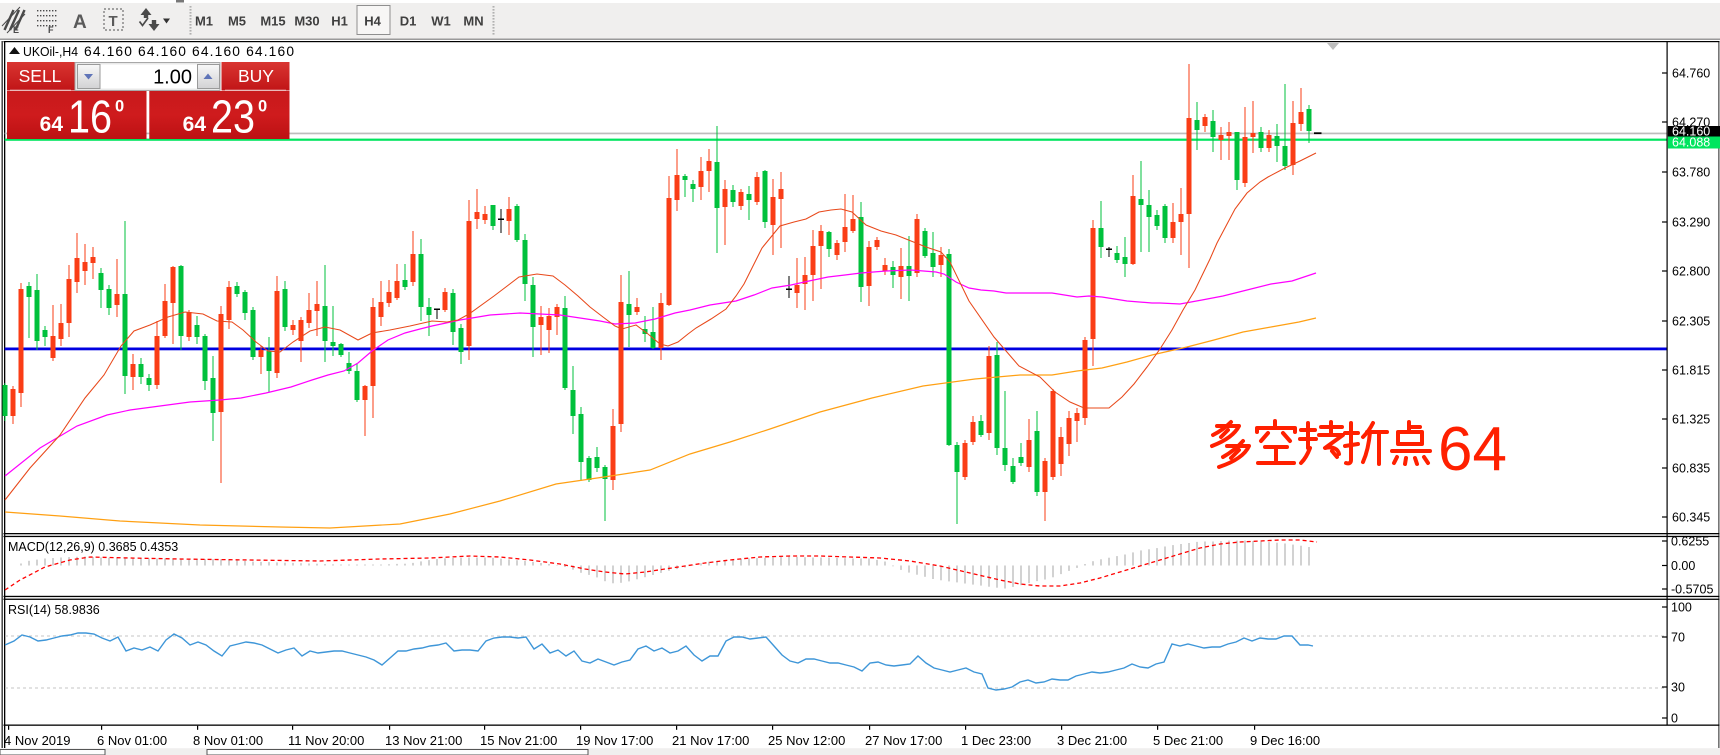 This screenshot has height=755, width=1720. Describe the element at coordinates (256, 76) in the screenshot. I see `svg-text: BUY` at that location.